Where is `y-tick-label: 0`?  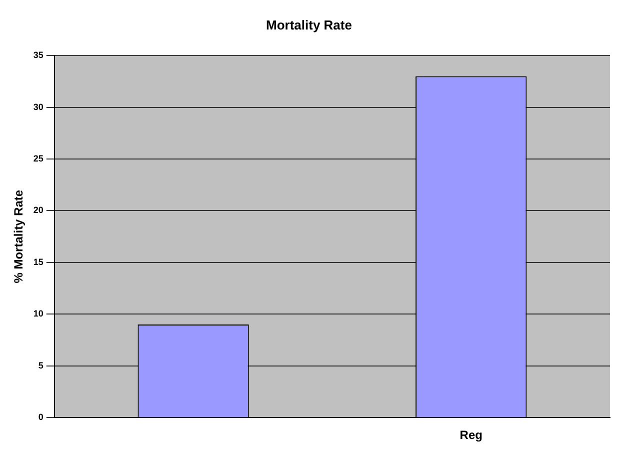 y-tick-label: 0 is located at coordinates (41, 417).